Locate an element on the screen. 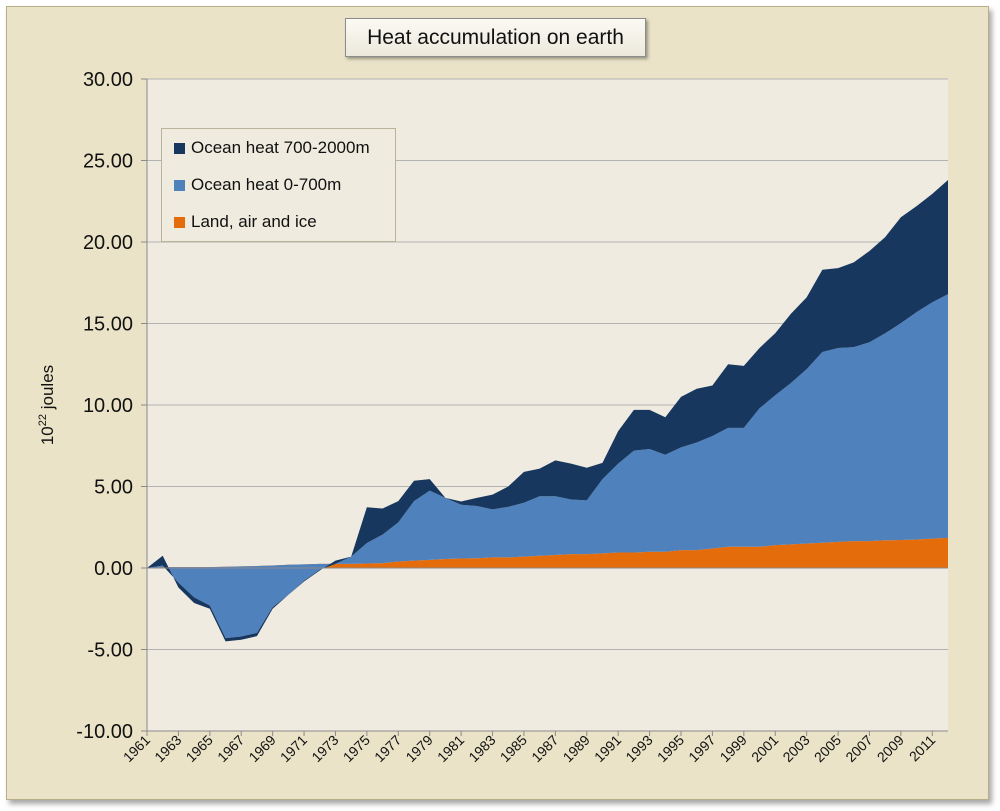  x-tick-label: 1983 is located at coordinates (481, 748).